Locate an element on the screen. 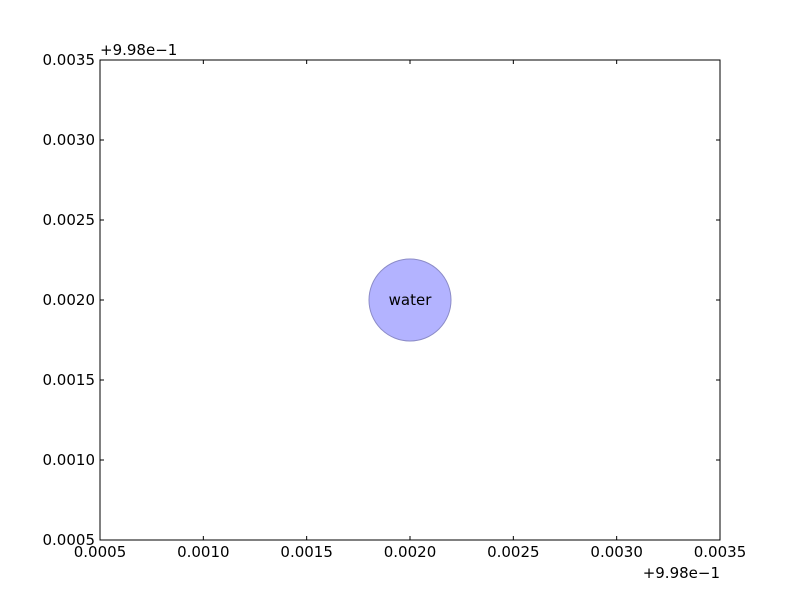 Image resolution: width=800 pixels, height=600 pixels. point-label: water is located at coordinates (411, 300).